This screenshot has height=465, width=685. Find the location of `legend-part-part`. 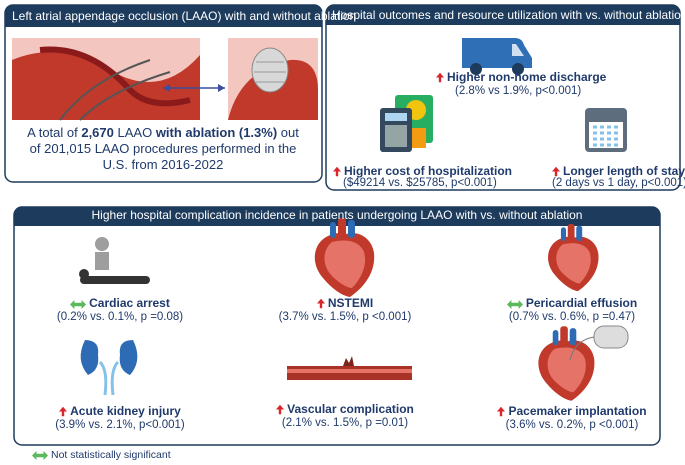

legend-part-part is located at coordinates (40, 455).